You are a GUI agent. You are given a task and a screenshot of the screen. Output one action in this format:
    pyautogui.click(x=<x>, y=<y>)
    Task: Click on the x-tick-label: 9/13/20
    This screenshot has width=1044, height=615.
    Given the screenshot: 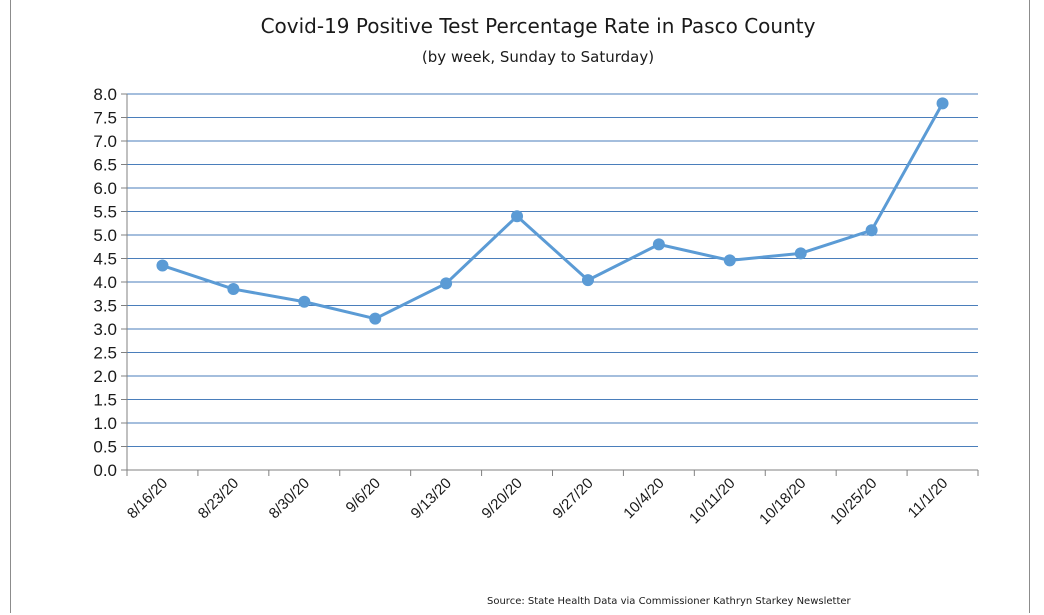 What is the action you would take?
    pyautogui.click(x=431, y=498)
    